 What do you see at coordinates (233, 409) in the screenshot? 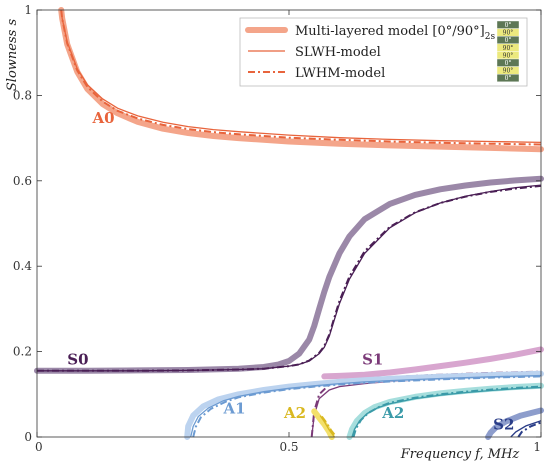
I see `mode-label-a1: A1` at bounding box center [233, 409].